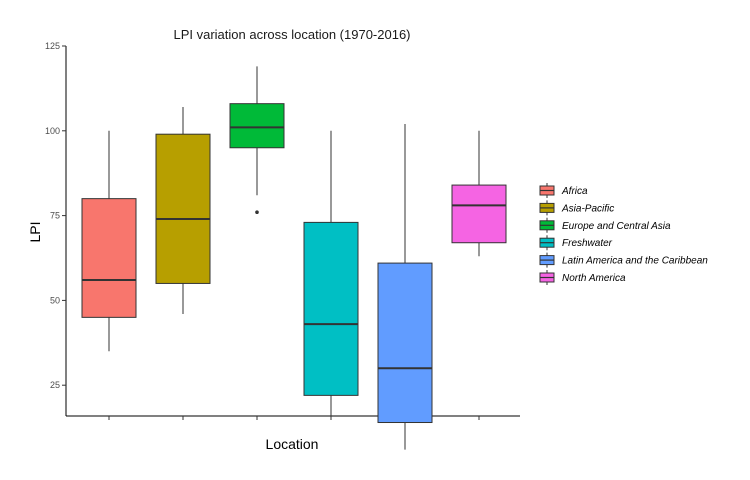 This screenshot has width=750, height=480. Describe the element at coordinates (52, 46) in the screenshot. I see `y-tick-label: 125` at that location.